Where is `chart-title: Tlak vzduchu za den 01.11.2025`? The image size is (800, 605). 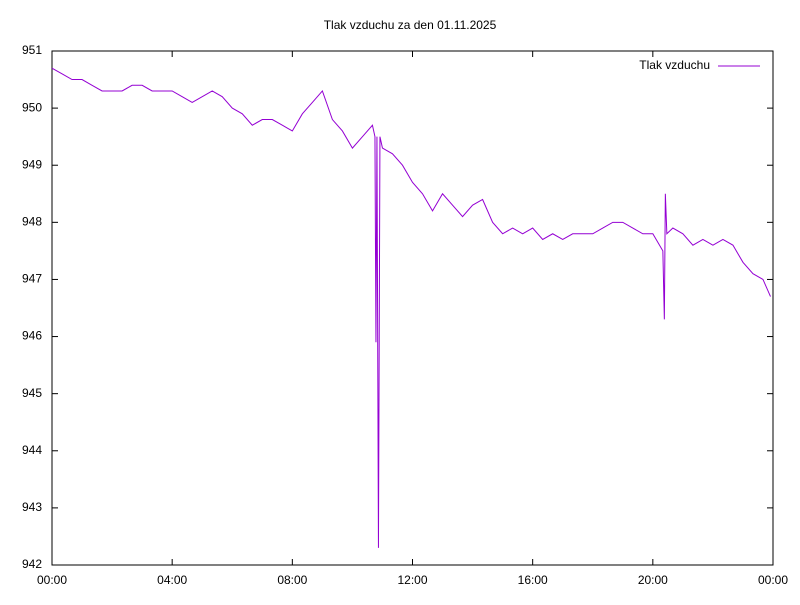
chart-title: Tlak vzduchu za den 01.11.2025 is located at coordinates (410, 25).